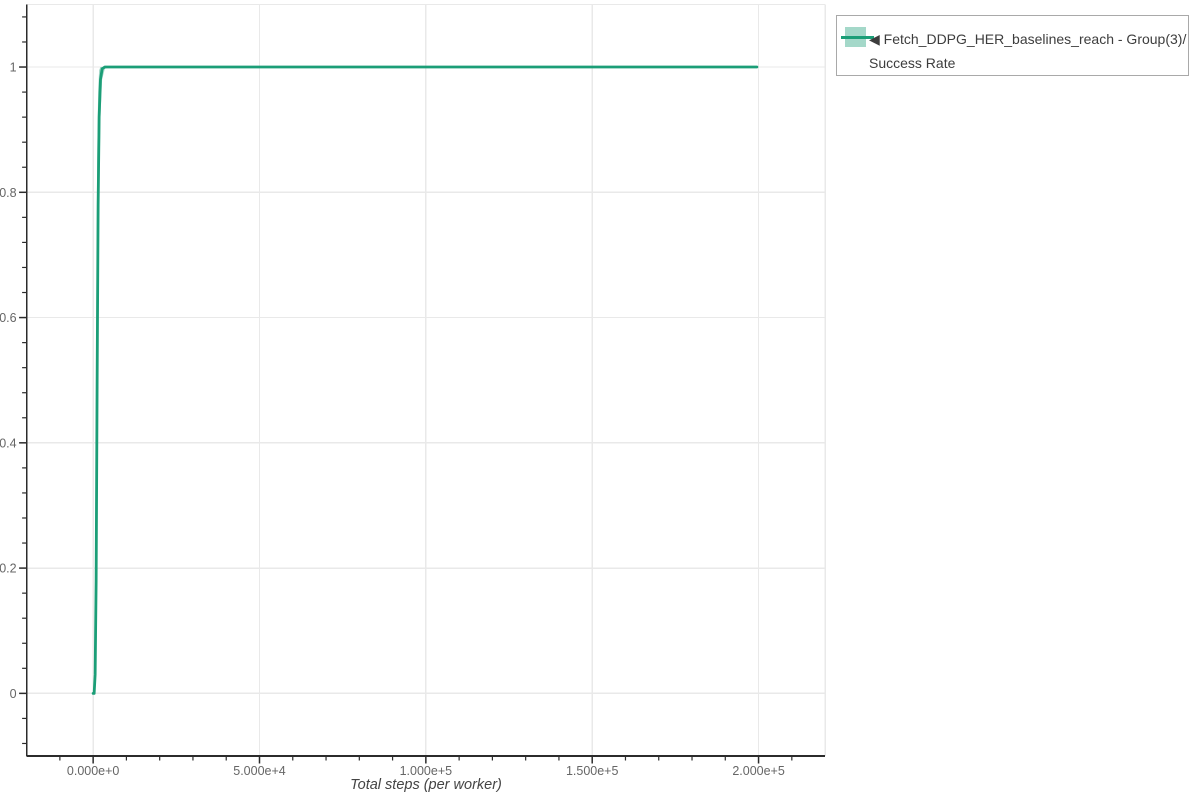  Describe the element at coordinates (592, 771) in the screenshot. I see `x-tick-label: 1.500e+5` at that location.